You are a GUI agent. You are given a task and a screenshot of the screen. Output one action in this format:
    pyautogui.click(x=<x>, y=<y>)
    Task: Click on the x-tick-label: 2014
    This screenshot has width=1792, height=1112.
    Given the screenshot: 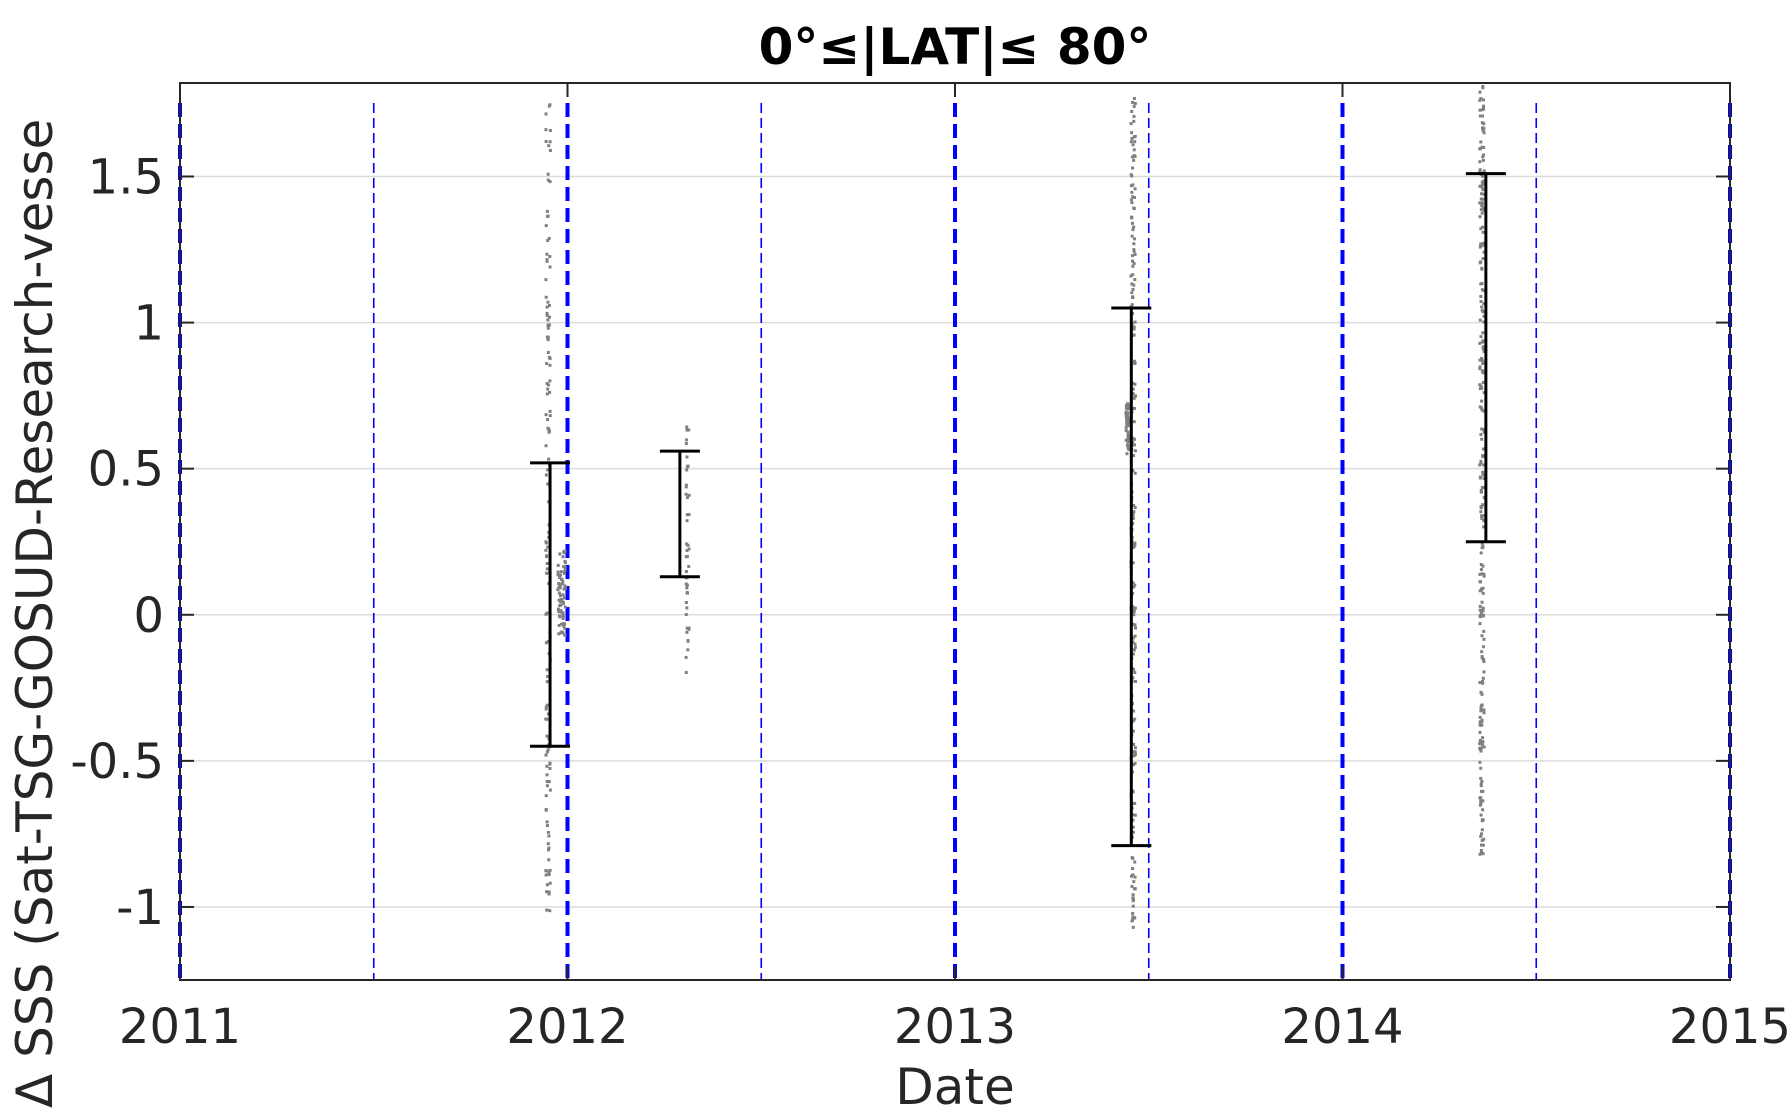 What is the action you would take?
    pyautogui.click(x=1342, y=1027)
    